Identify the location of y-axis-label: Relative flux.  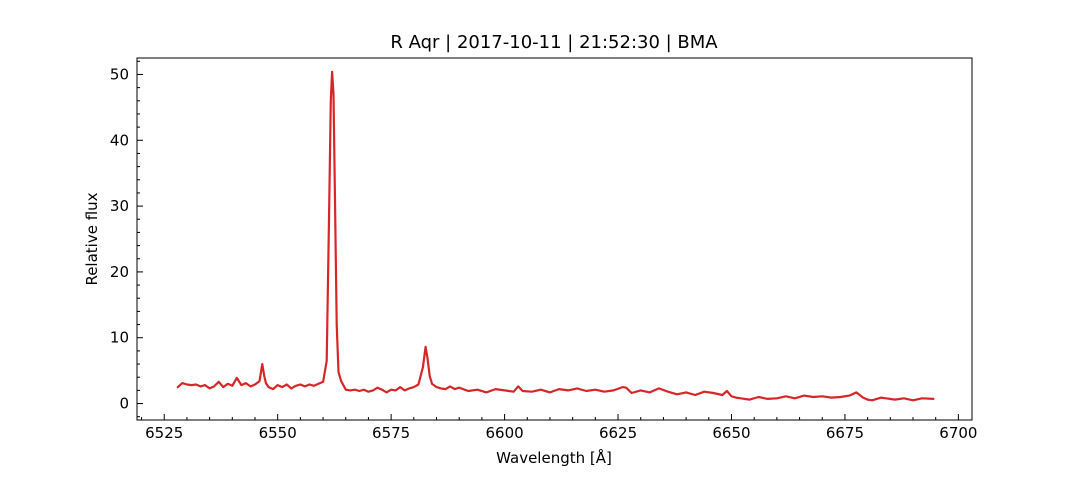
(92, 238).